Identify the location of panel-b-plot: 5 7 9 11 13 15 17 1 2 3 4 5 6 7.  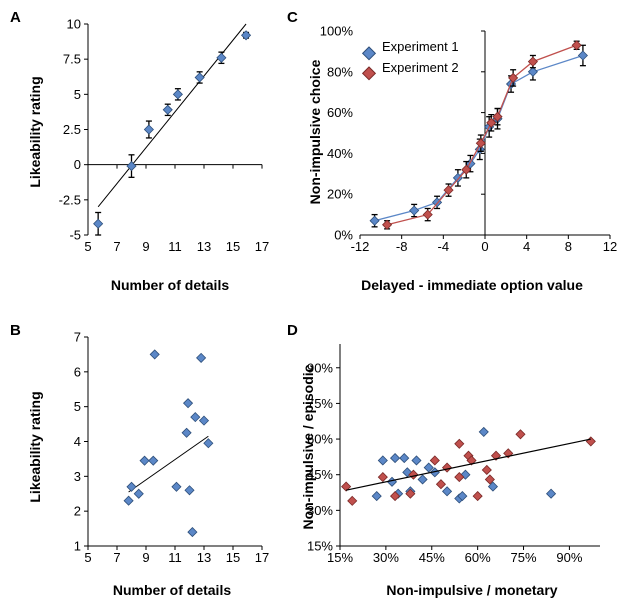
(171, 448).